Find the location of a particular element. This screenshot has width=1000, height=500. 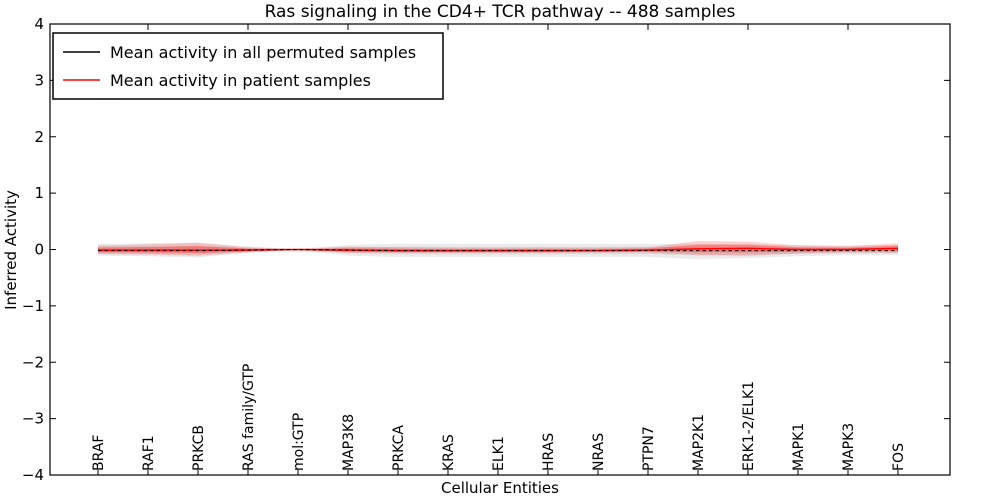

x-entity-label: BRAF is located at coordinates (99, 453).